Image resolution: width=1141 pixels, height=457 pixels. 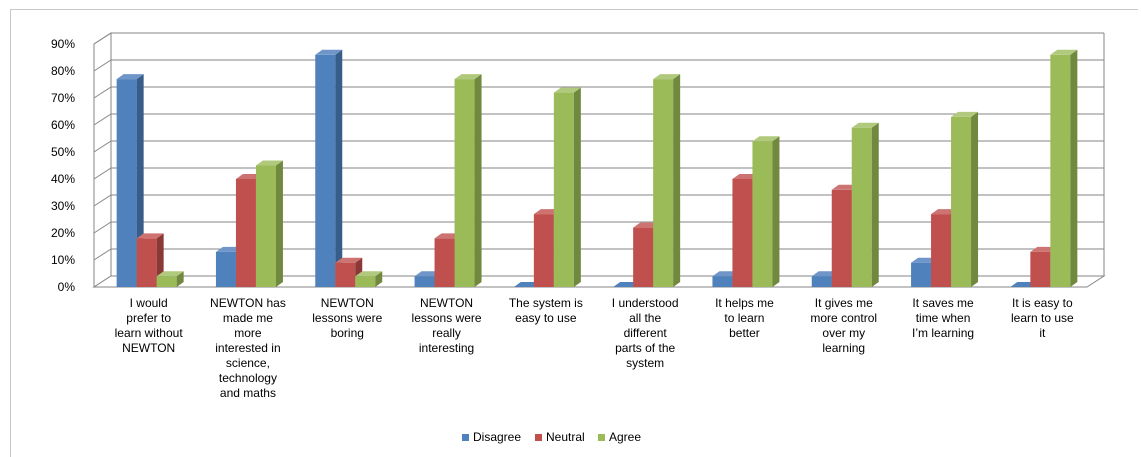 What do you see at coordinates (625, 437) in the screenshot?
I see `legend-label-agree: Agree` at bounding box center [625, 437].